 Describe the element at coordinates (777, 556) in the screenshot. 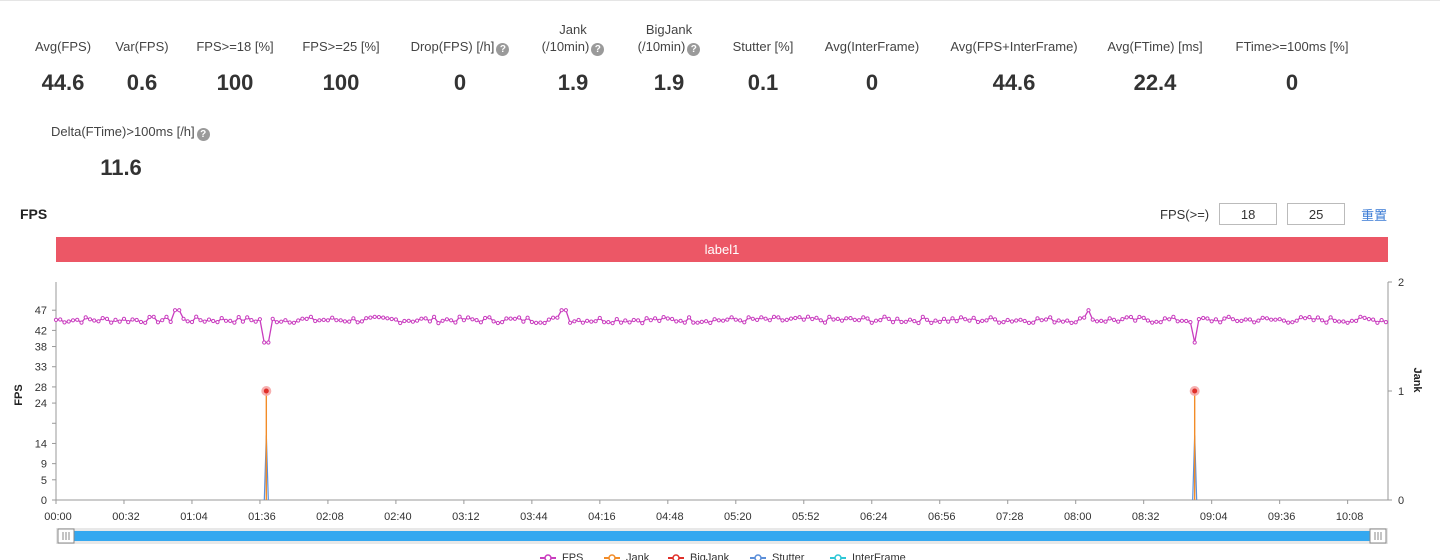

I see `legend-item-stutter: Stutter` at that location.